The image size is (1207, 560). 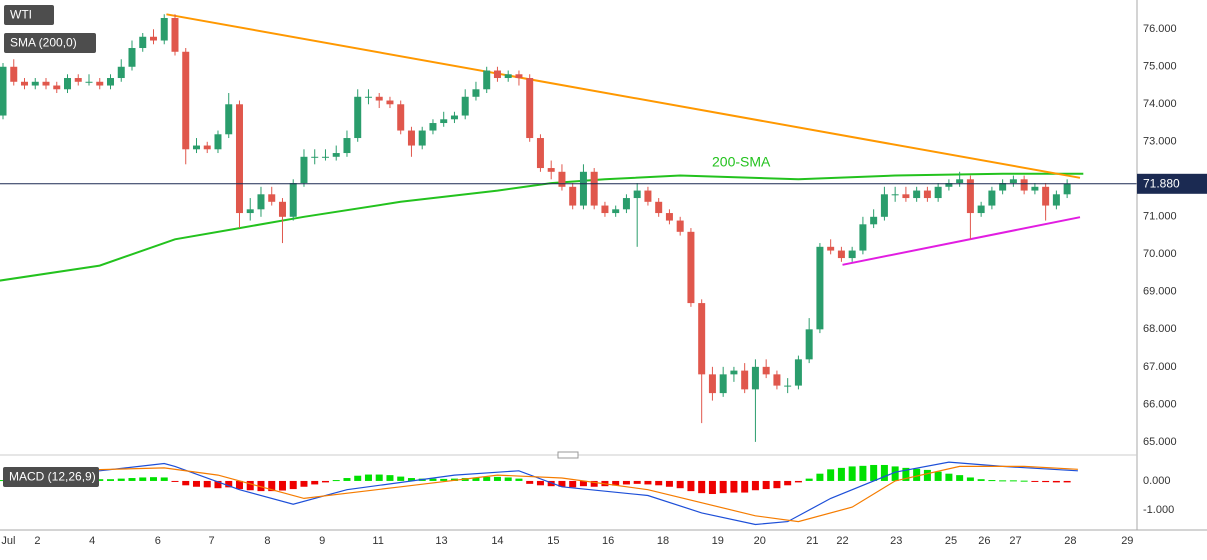 I want to click on x-tick-label: 26, so click(x=984, y=541).